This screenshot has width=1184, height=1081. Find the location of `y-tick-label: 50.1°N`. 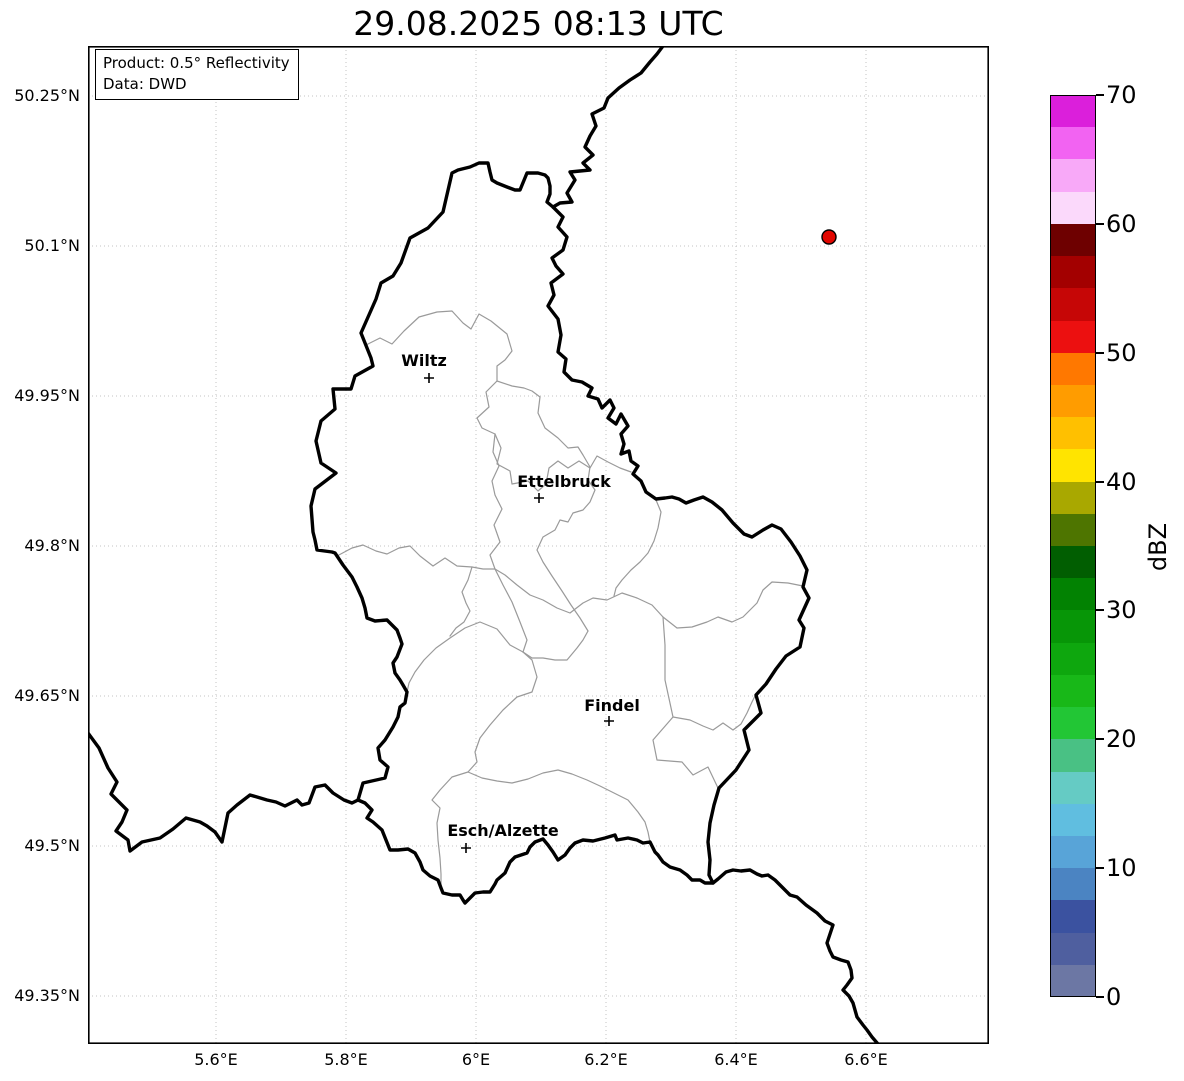

y-tick-label: 50.1°N is located at coordinates (52, 245).